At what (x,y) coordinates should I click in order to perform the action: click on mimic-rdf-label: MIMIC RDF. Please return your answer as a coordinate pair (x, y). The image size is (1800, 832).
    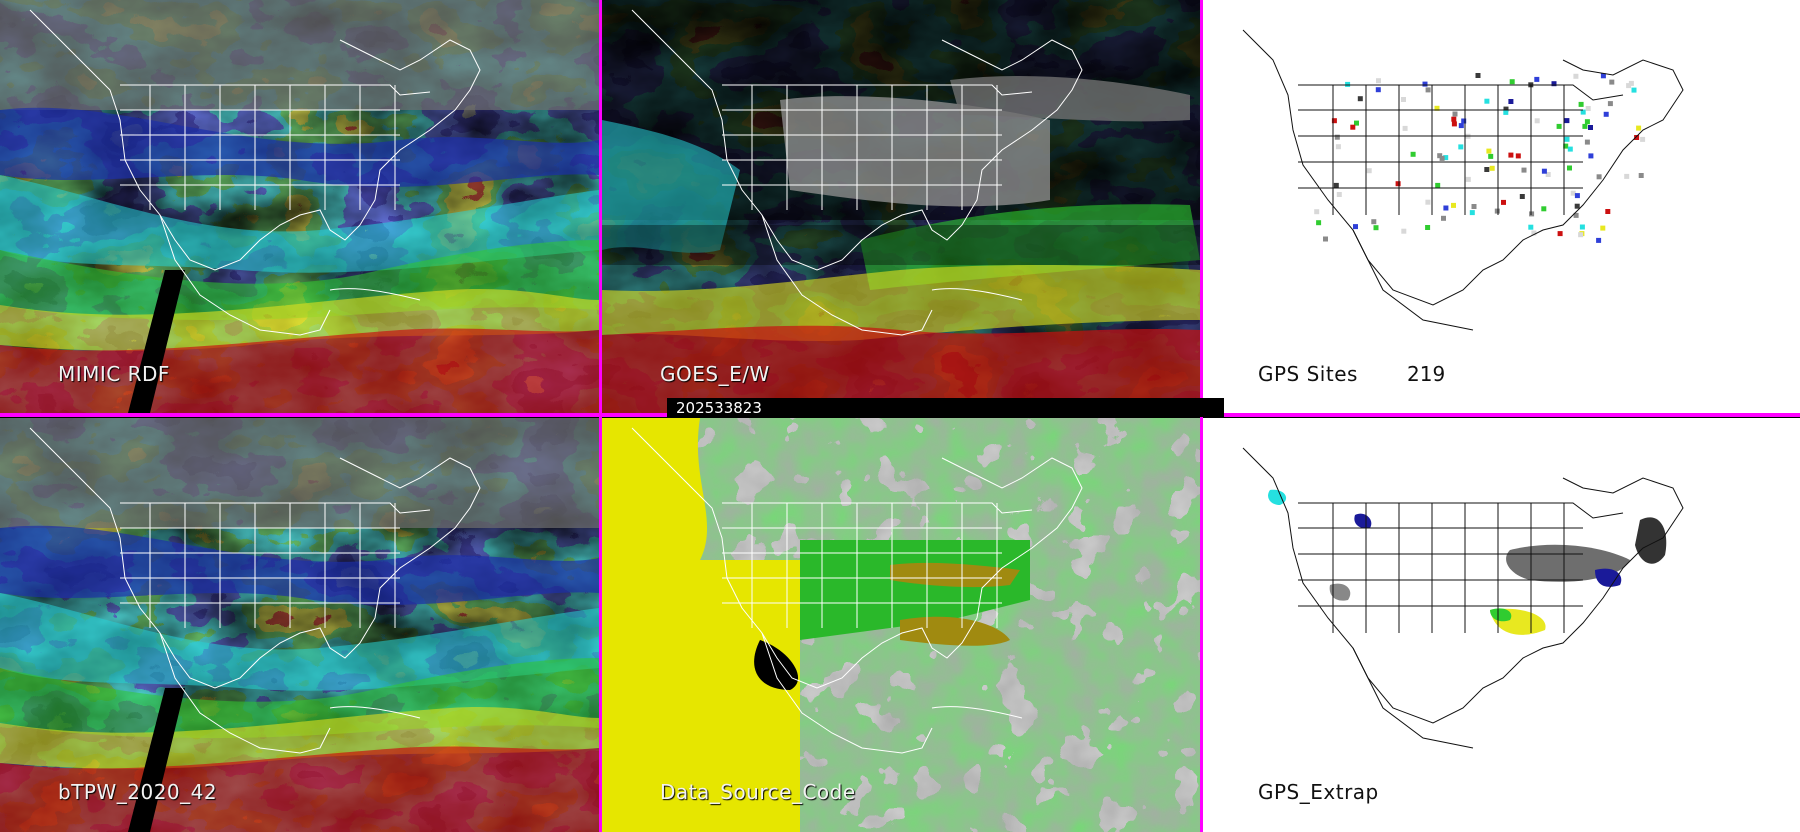
    Looking at the image, I should click on (114, 374).